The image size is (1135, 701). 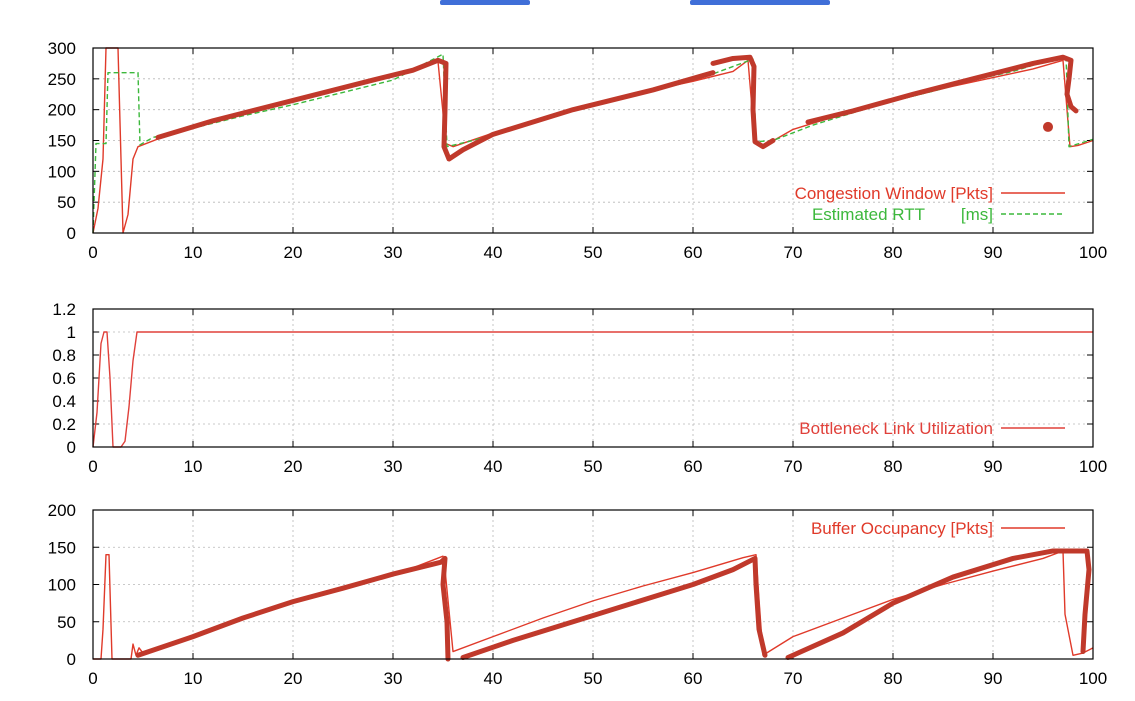 What do you see at coordinates (902, 528) in the screenshot?
I see `legend-label: Buffer Occupancy [Pkts]` at bounding box center [902, 528].